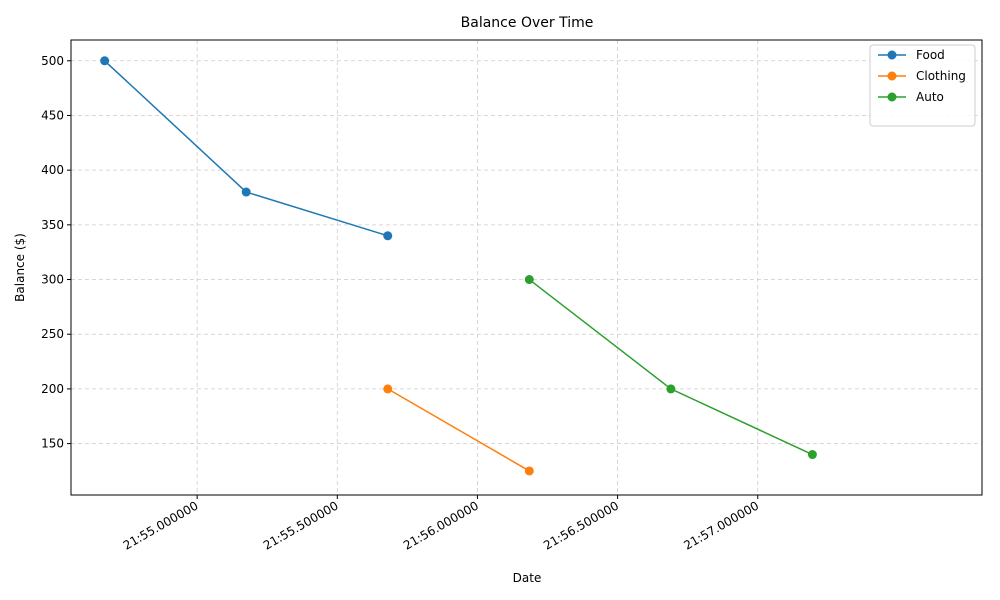 The image size is (1000, 600). Describe the element at coordinates (301, 525) in the screenshot. I see `x-tick-label: 21:55.500000` at that location.